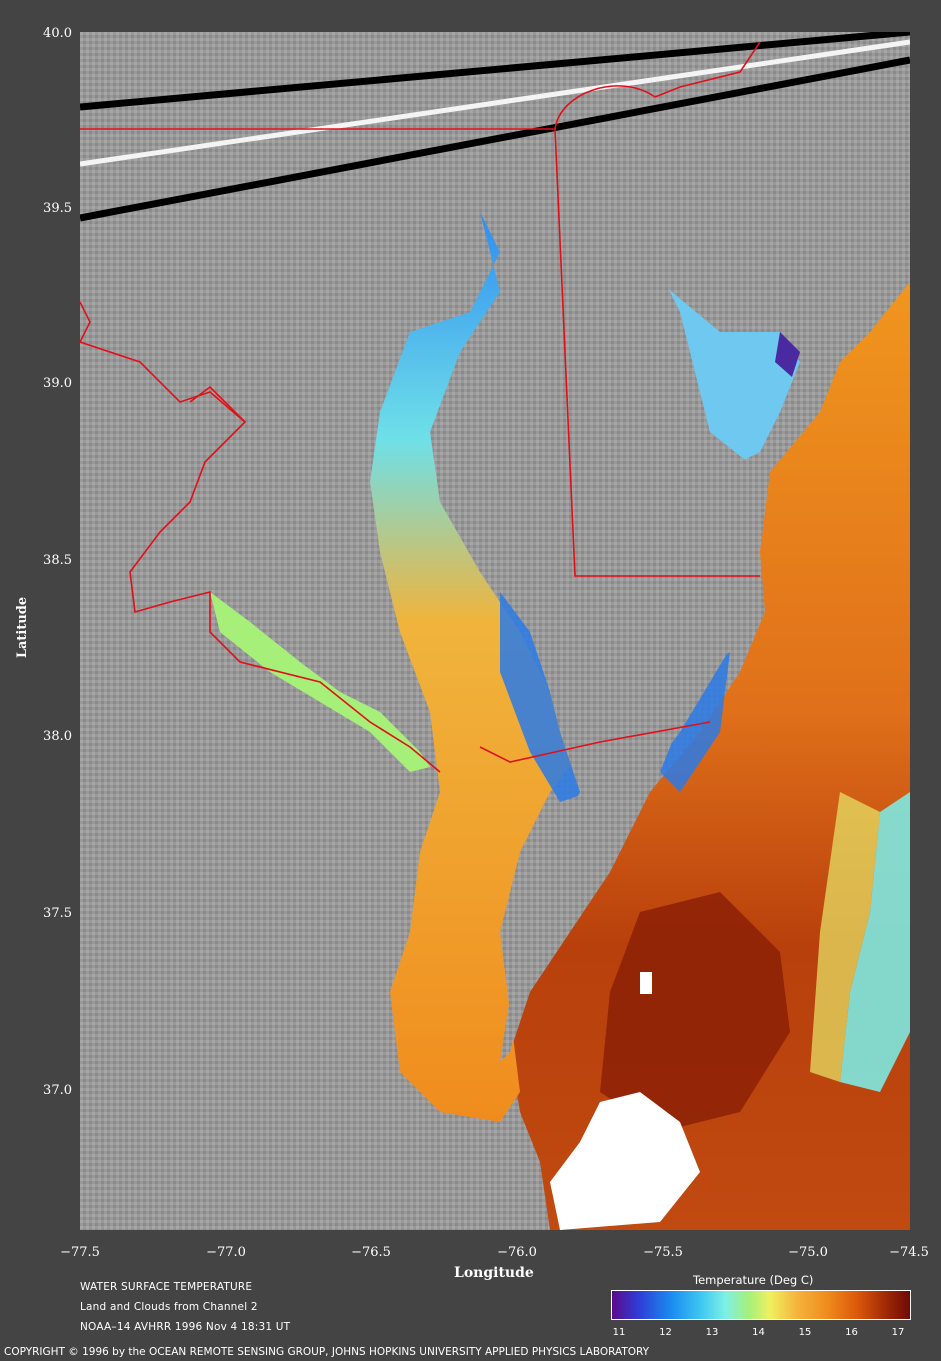 This screenshot has height=1361, width=941. Describe the element at coordinates (753, 1280) in the screenshot. I see `colorbar-title: Temperature (Deg C)` at that location.